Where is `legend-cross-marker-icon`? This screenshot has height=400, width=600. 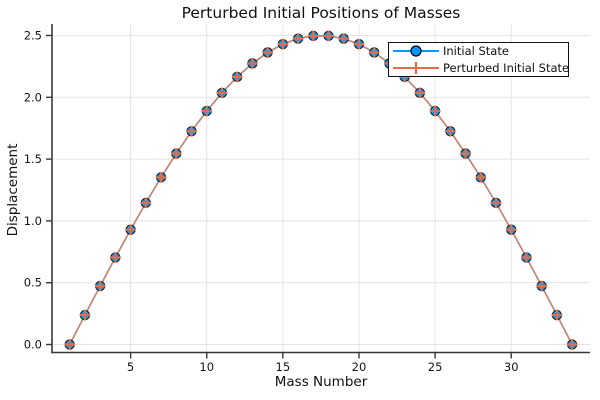
legend-cross-marker-icon is located at coordinates (416, 68).